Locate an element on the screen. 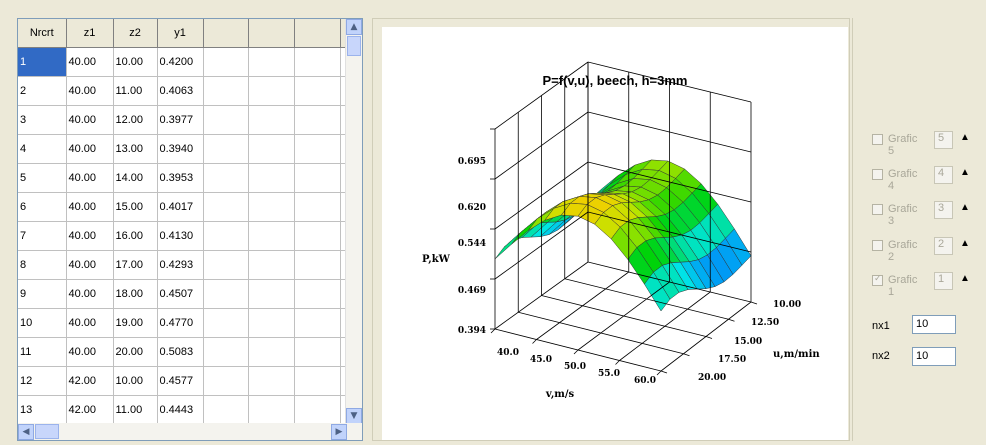  table-cell: 0.4770 is located at coordinates (180, 323).